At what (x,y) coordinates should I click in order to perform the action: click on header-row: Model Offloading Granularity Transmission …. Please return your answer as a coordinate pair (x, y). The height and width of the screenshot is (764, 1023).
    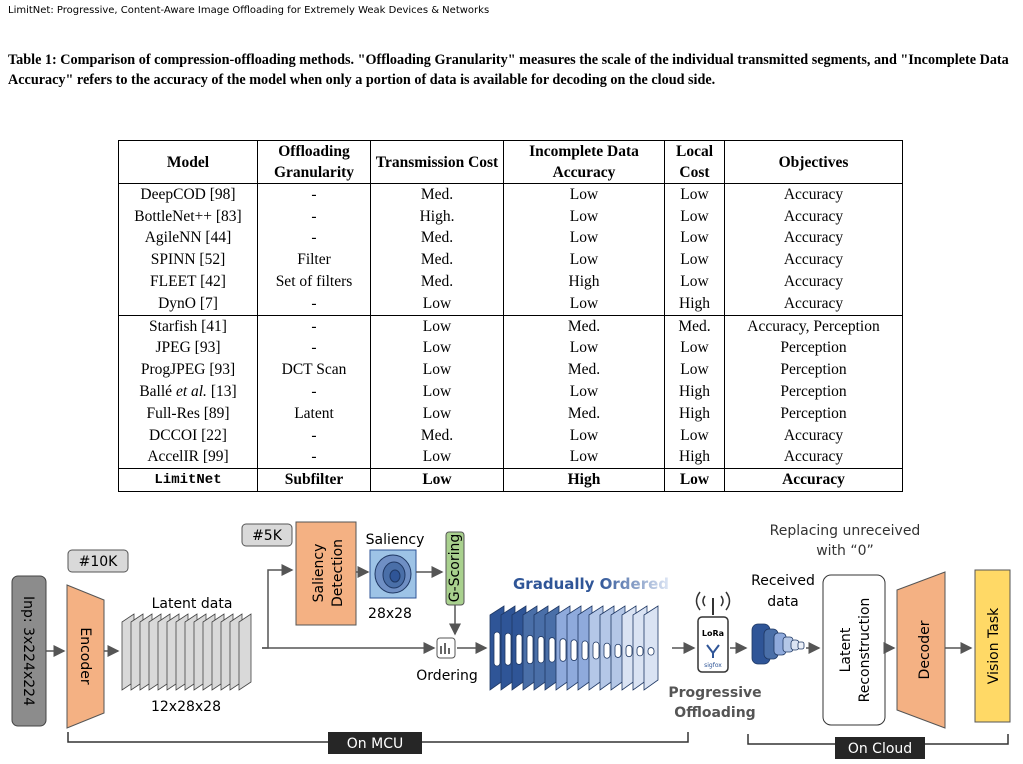
    Looking at the image, I should click on (510, 162).